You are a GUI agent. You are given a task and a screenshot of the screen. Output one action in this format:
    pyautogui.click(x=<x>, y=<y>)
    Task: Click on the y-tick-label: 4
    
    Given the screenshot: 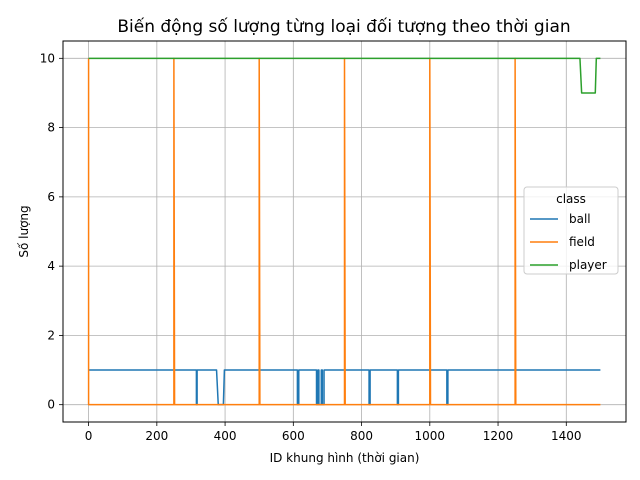 What is the action you would take?
    pyautogui.click(x=51, y=266)
    